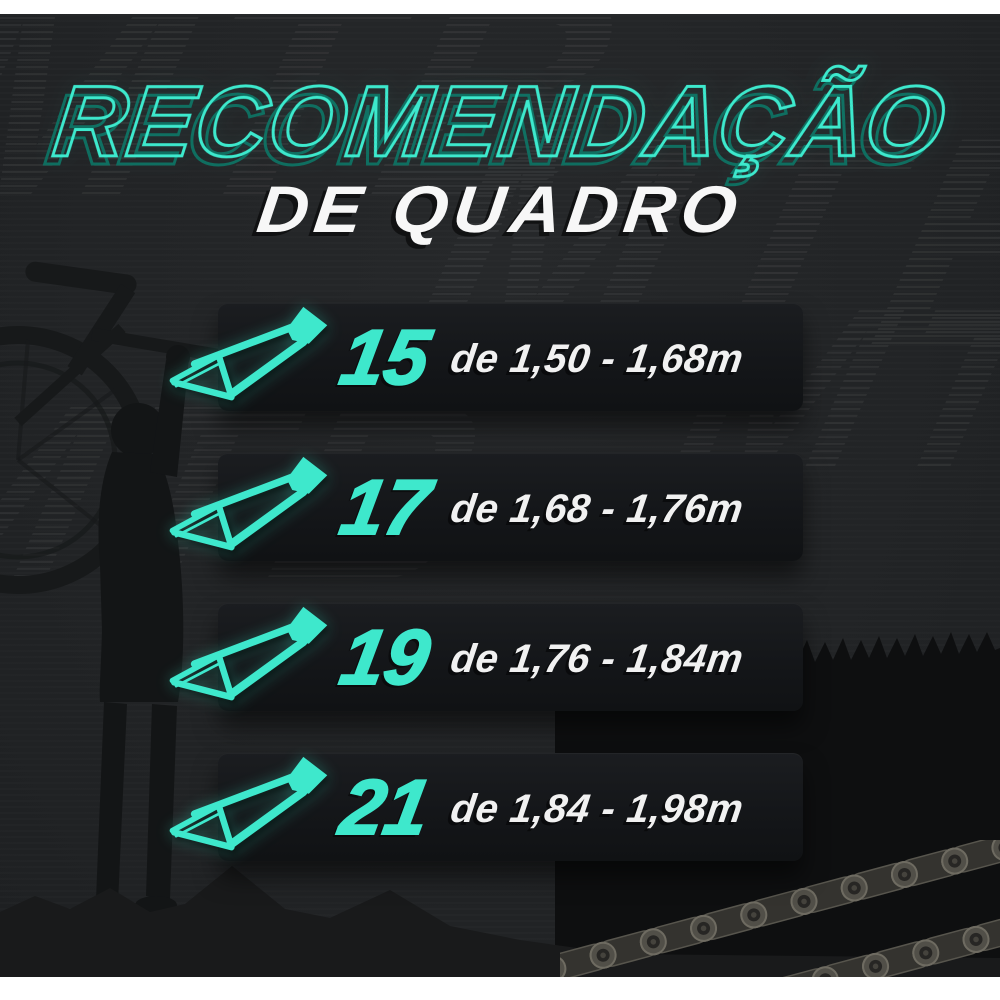 Image resolution: width=1000 pixels, height=1000 pixels. Describe the element at coordinates (500, 122) in the screenshot. I see `title-line1: RECOMENDAÇÃO` at that location.